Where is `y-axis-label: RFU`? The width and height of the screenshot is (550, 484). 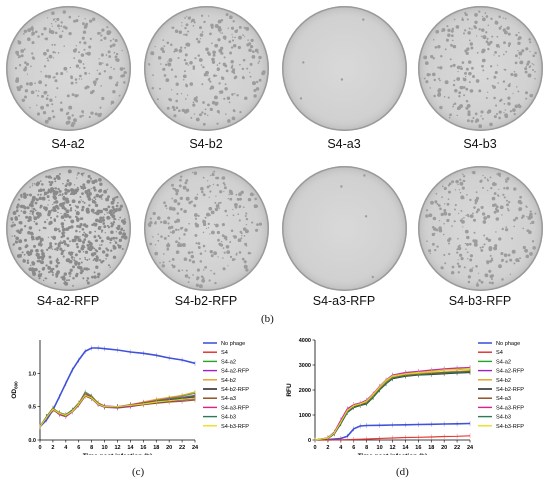 y-axis-label: RFU is located at coordinates (289, 390).